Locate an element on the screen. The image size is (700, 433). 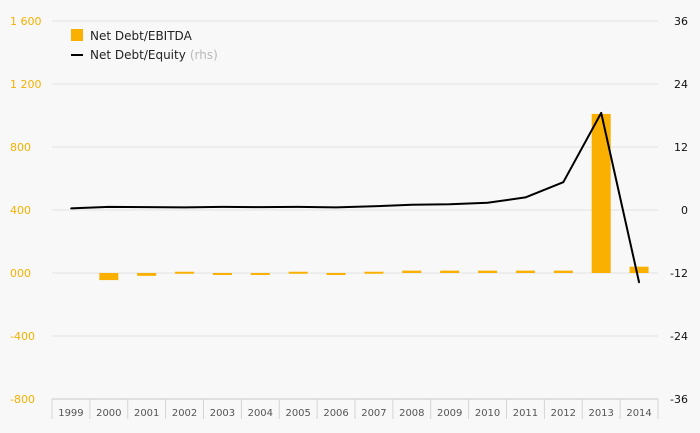
legend-label-line: Net Debt/Equity (rhs) is located at coordinates (154, 55).